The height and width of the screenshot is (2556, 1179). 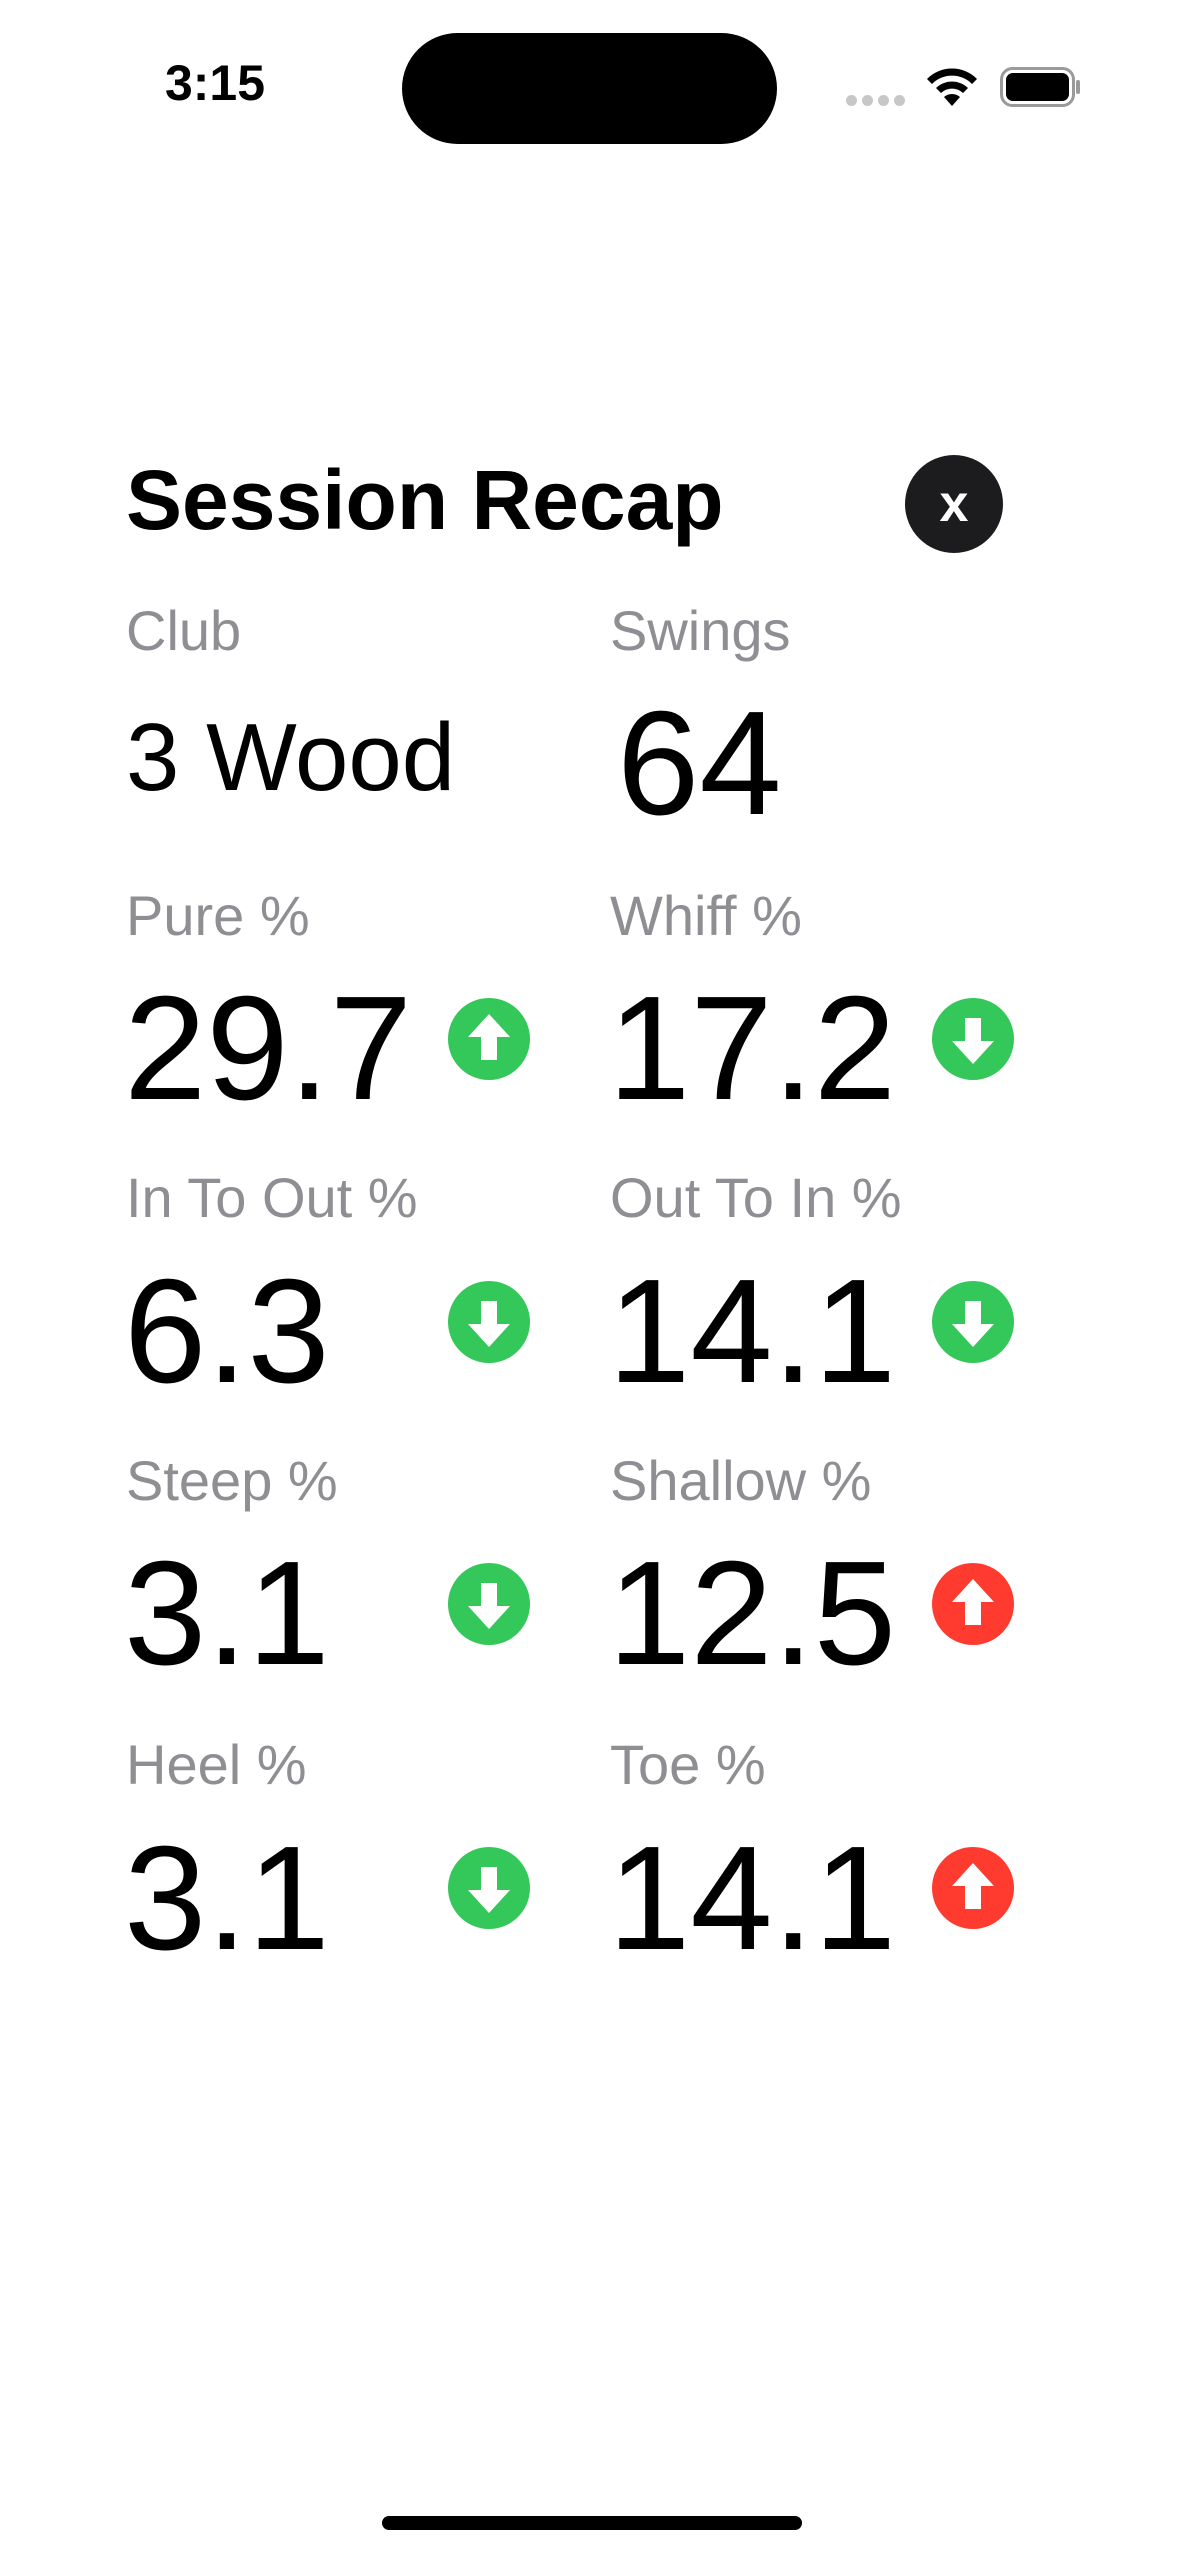 What do you see at coordinates (706, 915) in the screenshot?
I see `whiff-label: Whiff %` at bounding box center [706, 915].